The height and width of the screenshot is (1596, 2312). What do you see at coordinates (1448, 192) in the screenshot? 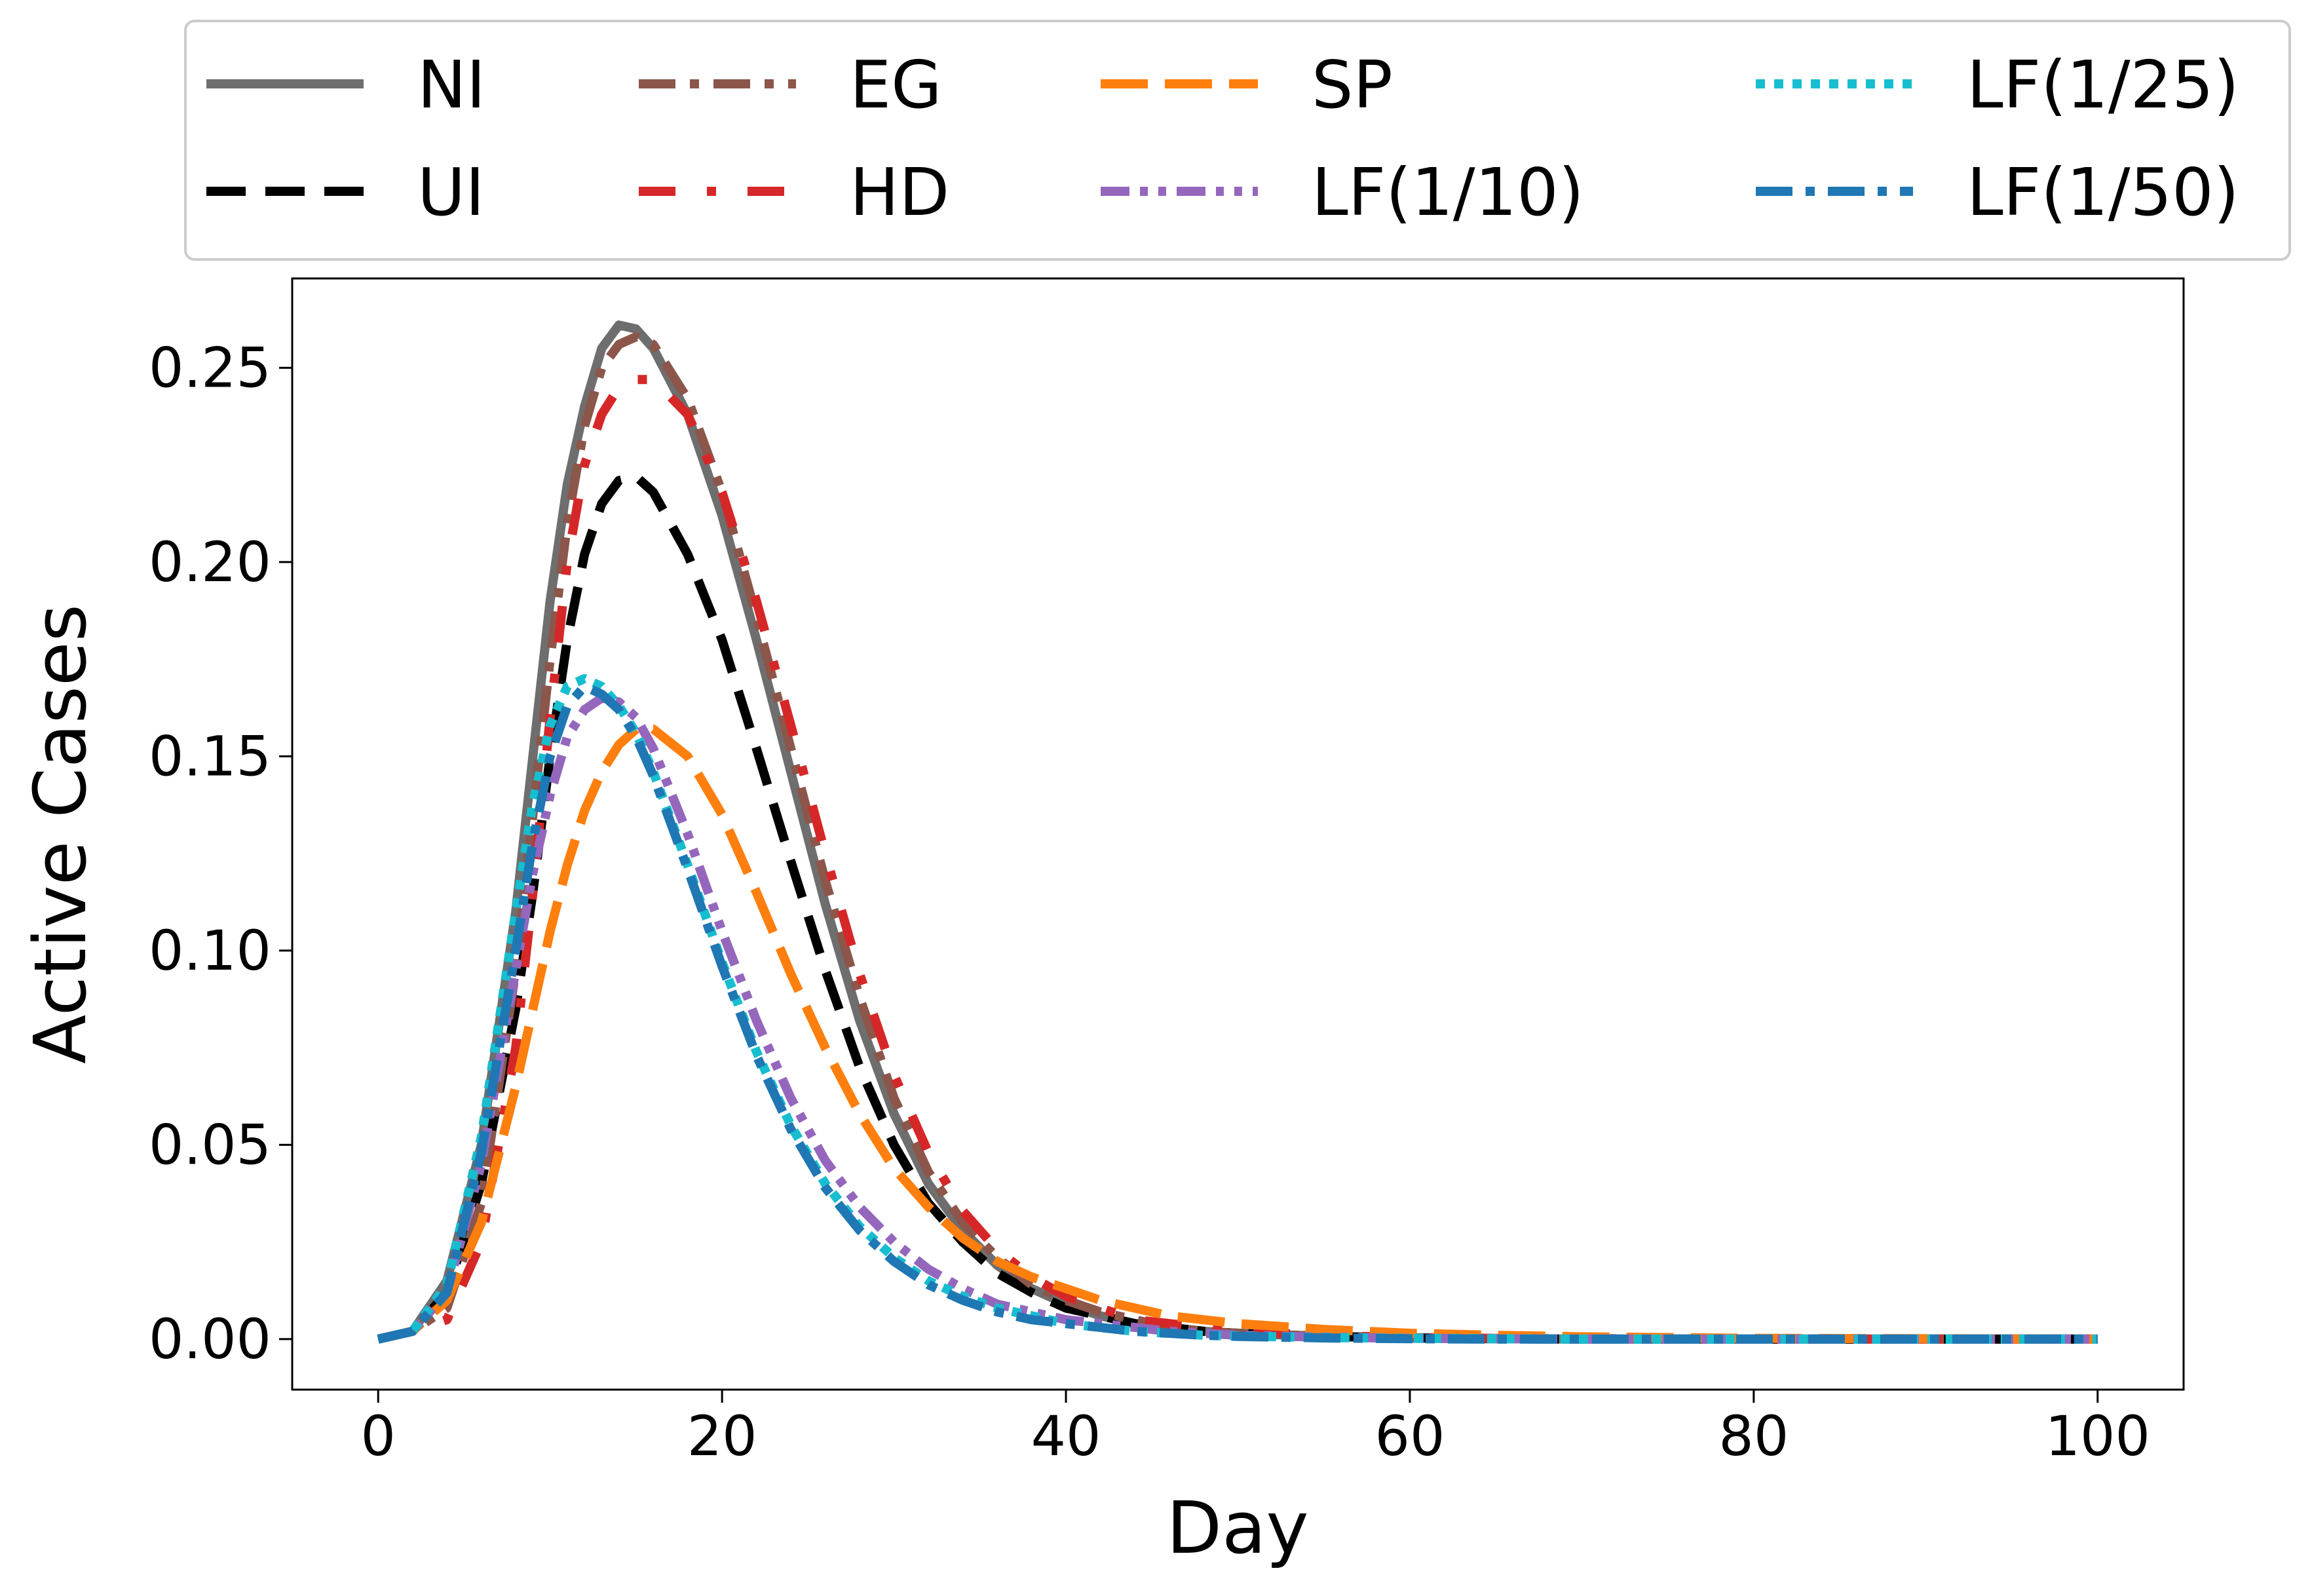
I see `legend-label: LF(1/10)` at bounding box center [1448, 192].